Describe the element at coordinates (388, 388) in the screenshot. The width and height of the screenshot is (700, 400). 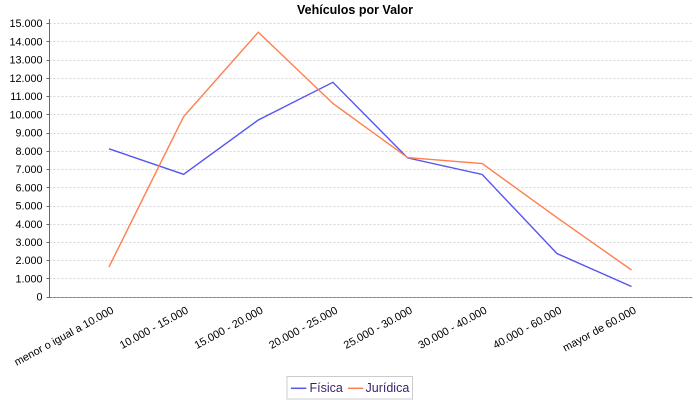
I see `svg-text: Jurídica` at that location.